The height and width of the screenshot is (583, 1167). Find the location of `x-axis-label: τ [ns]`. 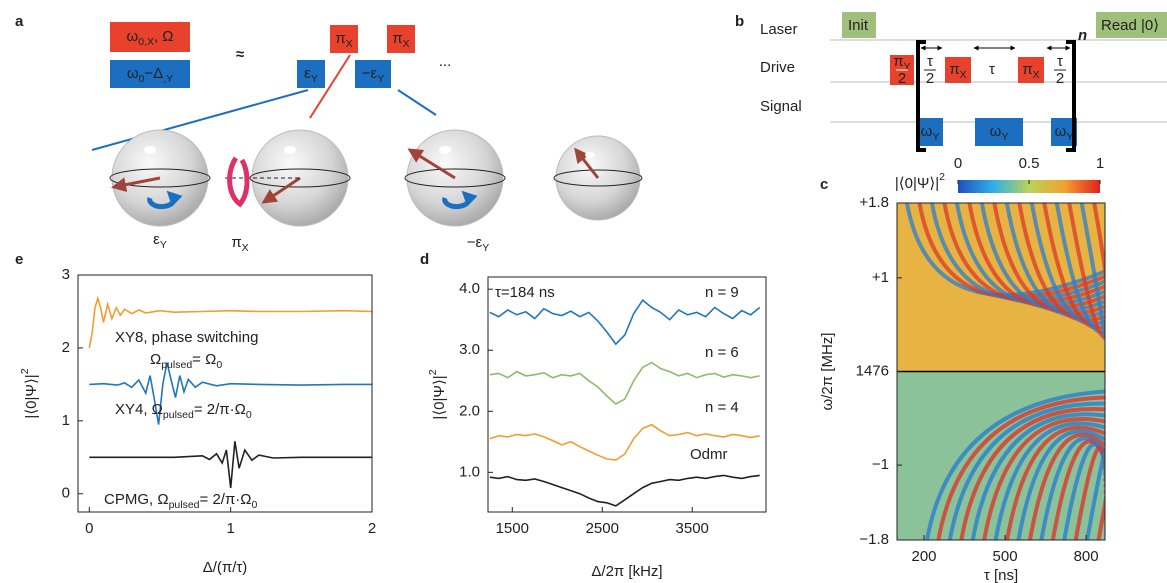

x-axis-label: τ [ns] is located at coordinates (1001, 575).